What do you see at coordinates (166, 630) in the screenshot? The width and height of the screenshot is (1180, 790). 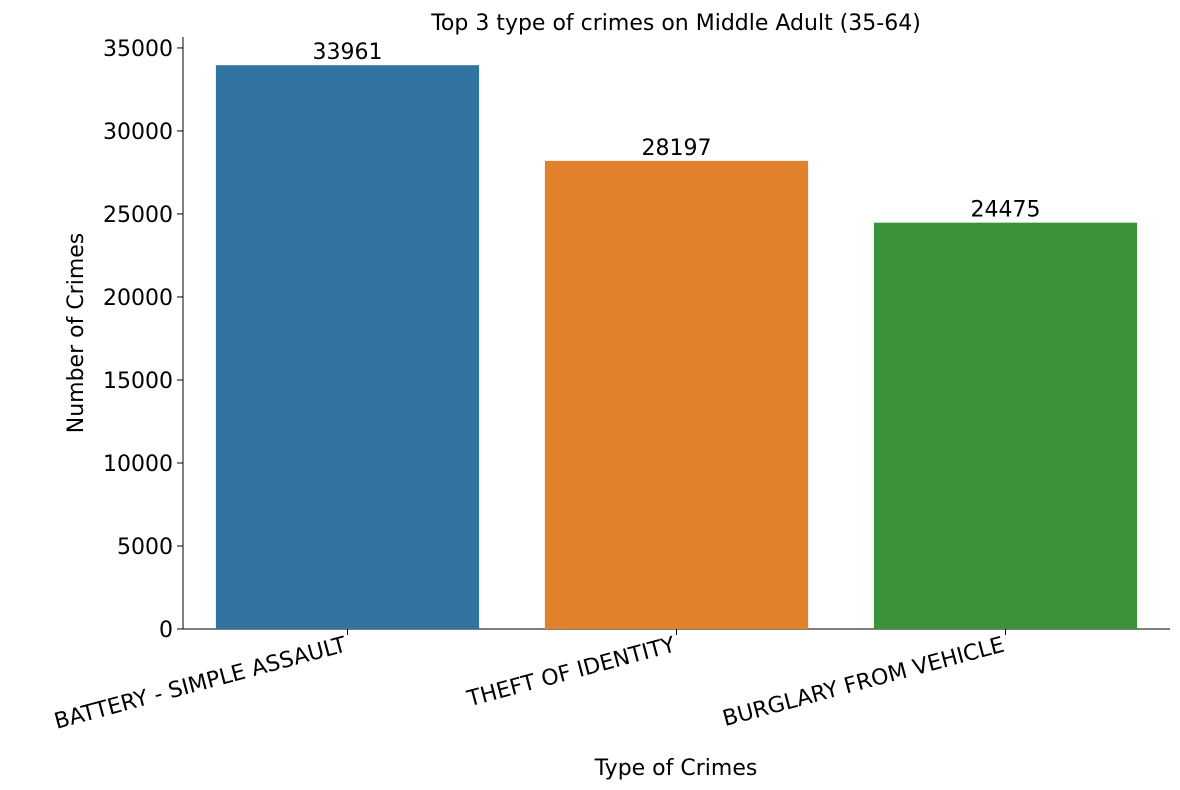 I see `y-tick-label: 0` at bounding box center [166, 630].